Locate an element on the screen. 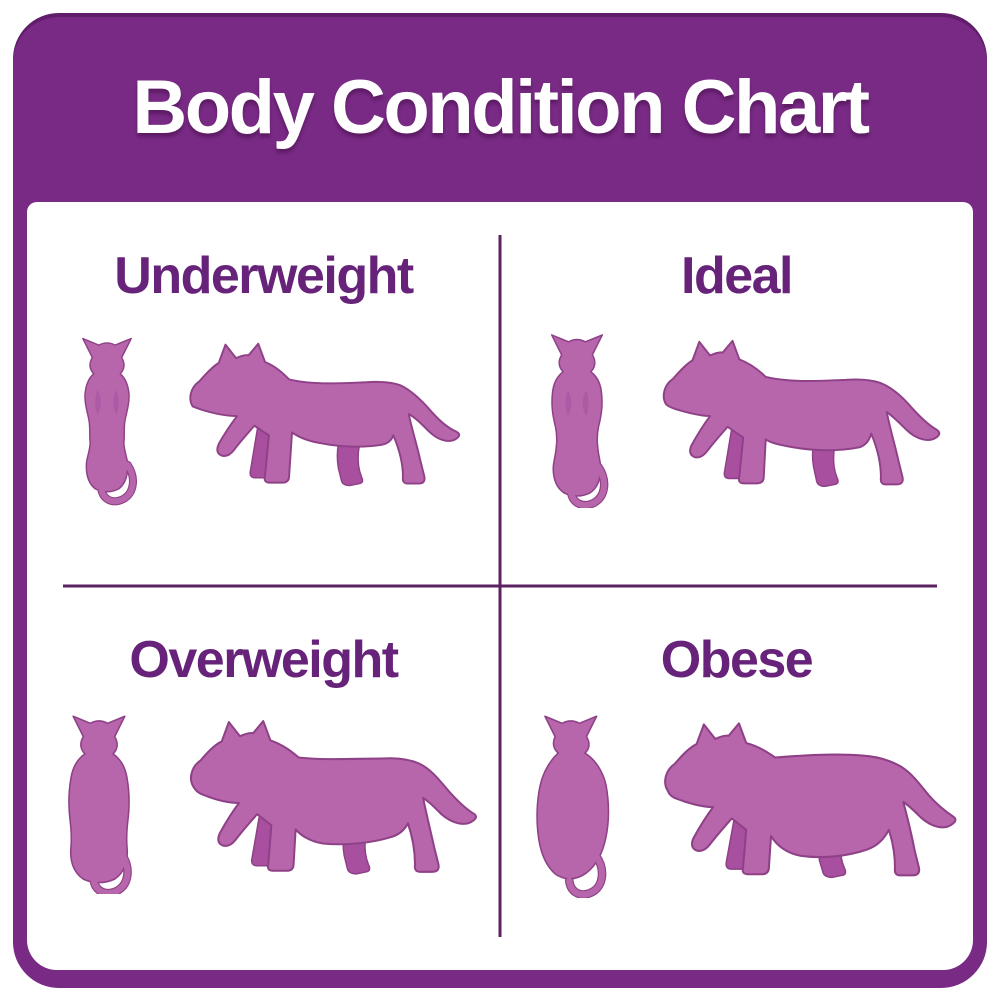 This screenshot has height=1000, width=1000. cat-side-view-ideal-icon is located at coordinates (801, 413).